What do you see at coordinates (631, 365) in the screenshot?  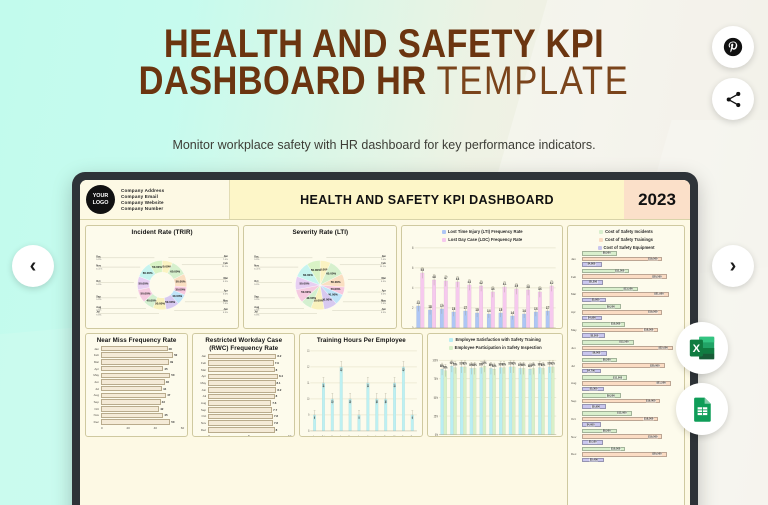 I see `cost-bar-row: $20,000` at bounding box center [631, 365].